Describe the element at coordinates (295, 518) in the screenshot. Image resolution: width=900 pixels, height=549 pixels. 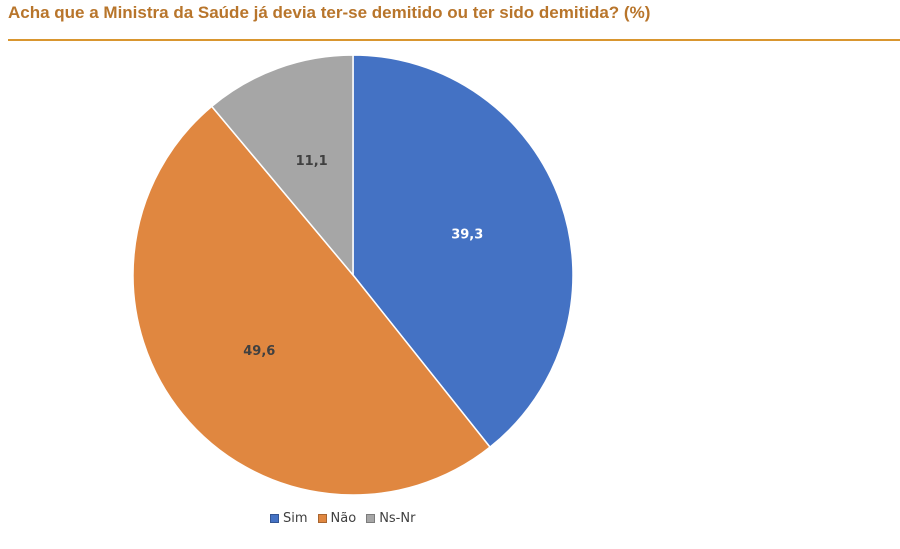
I see `legend-label-sim: Sim` at that location.